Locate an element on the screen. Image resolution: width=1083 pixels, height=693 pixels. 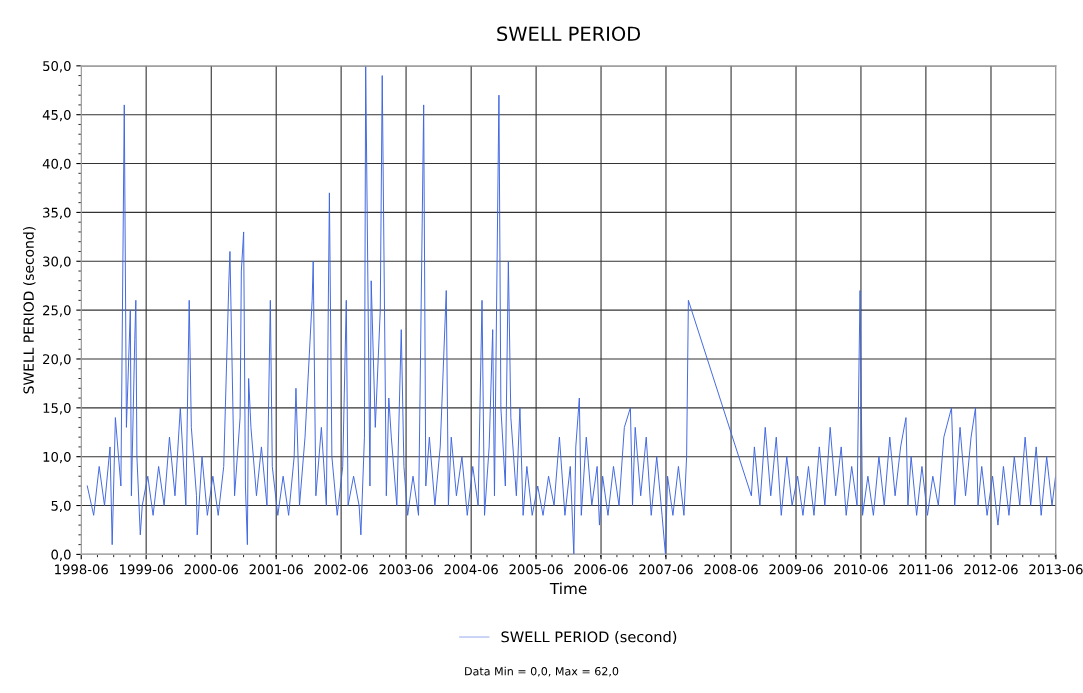
y-tick-label: 20,0 is located at coordinates (57, 360).